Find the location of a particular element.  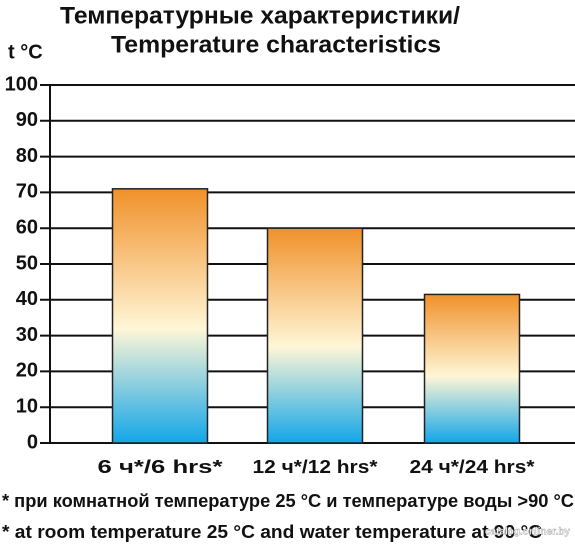

y-tick-label: 70 is located at coordinates (27, 192).